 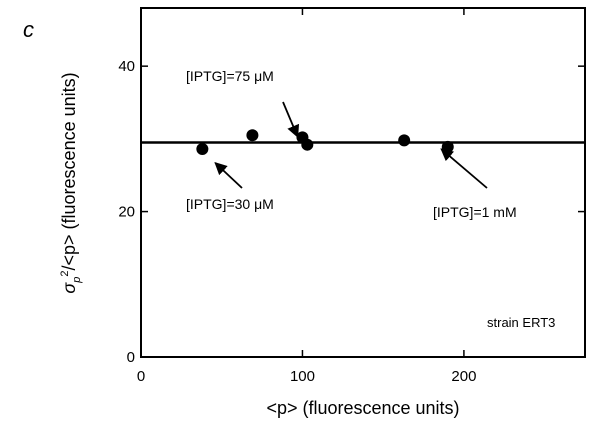 What do you see at coordinates (69, 171) in the screenshot?
I see `y-axis-rest: /<p> (fluorescence units)` at bounding box center [69, 171].